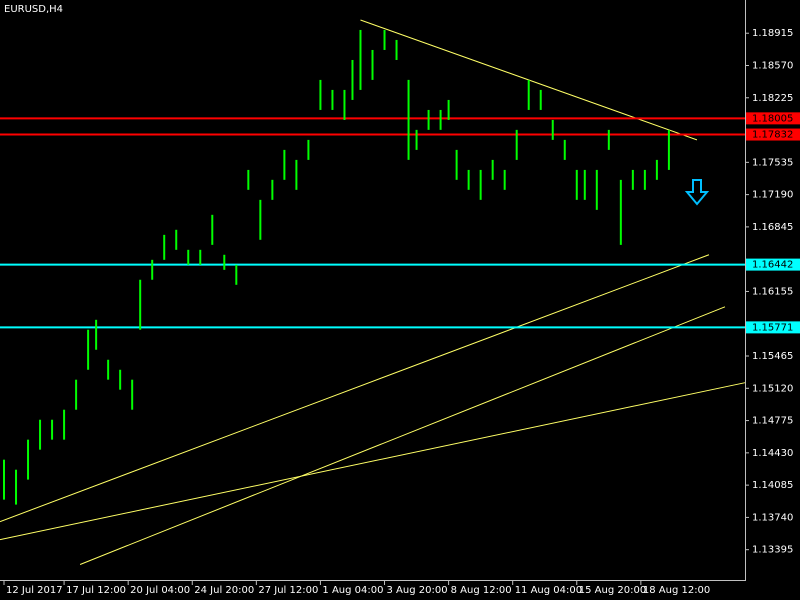 The width and height of the screenshot is (800, 600). Describe the element at coordinates (697, 192) in the screenshot. I see `sell-arrow` at that location.